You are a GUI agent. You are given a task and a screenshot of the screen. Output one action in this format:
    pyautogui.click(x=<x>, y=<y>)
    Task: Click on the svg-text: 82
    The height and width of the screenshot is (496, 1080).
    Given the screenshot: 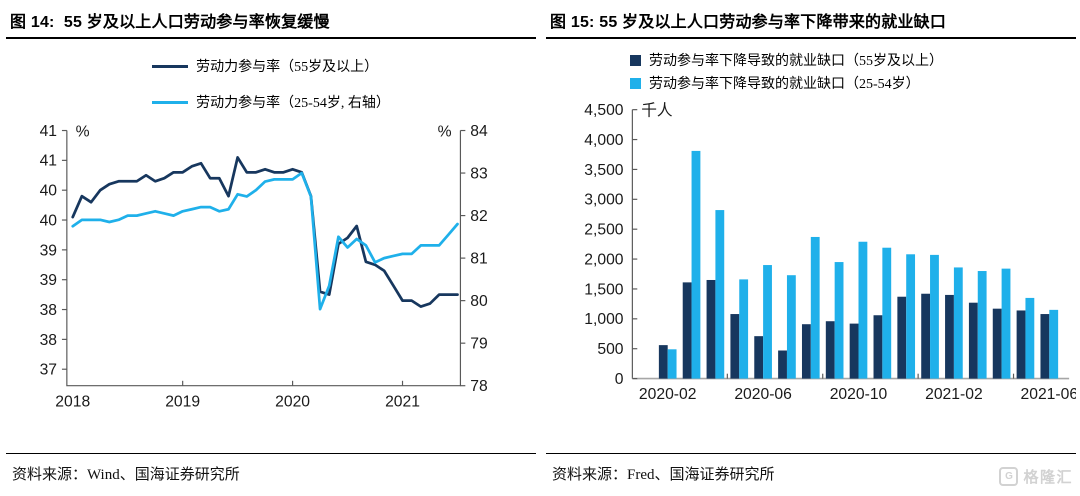 What is the action you would take?
    pyautogui.click(x=478, y=216)
    